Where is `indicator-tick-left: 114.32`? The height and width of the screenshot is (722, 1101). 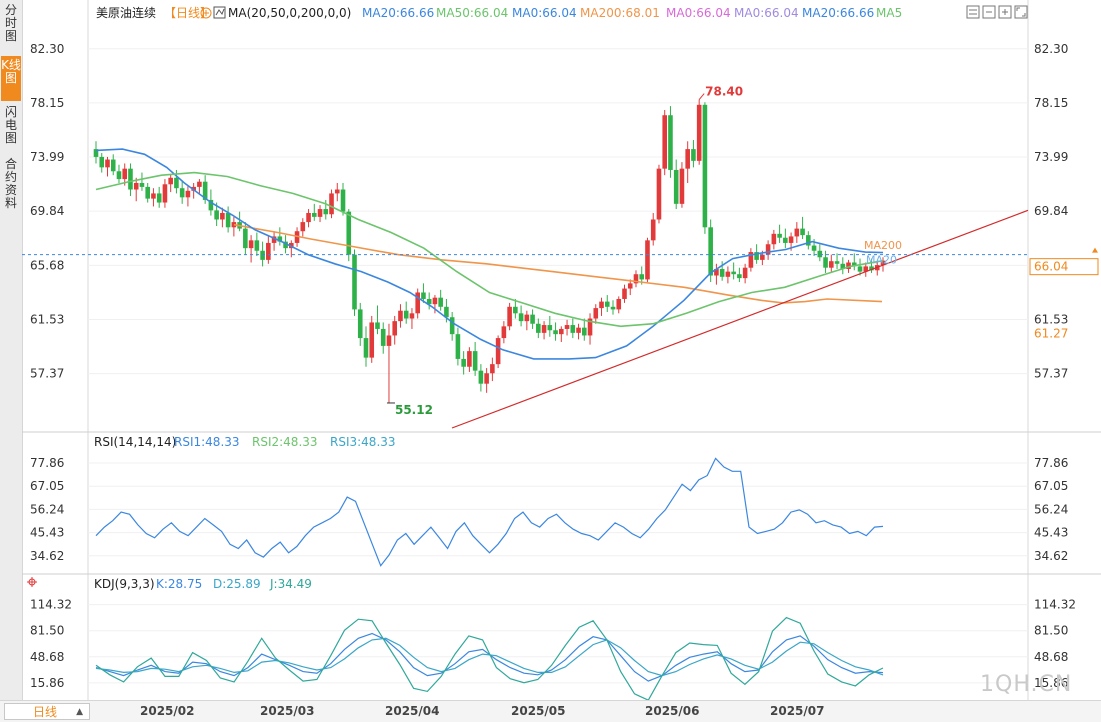
indicator-tick-left: 114.32 is located at coordinates (51, 605).